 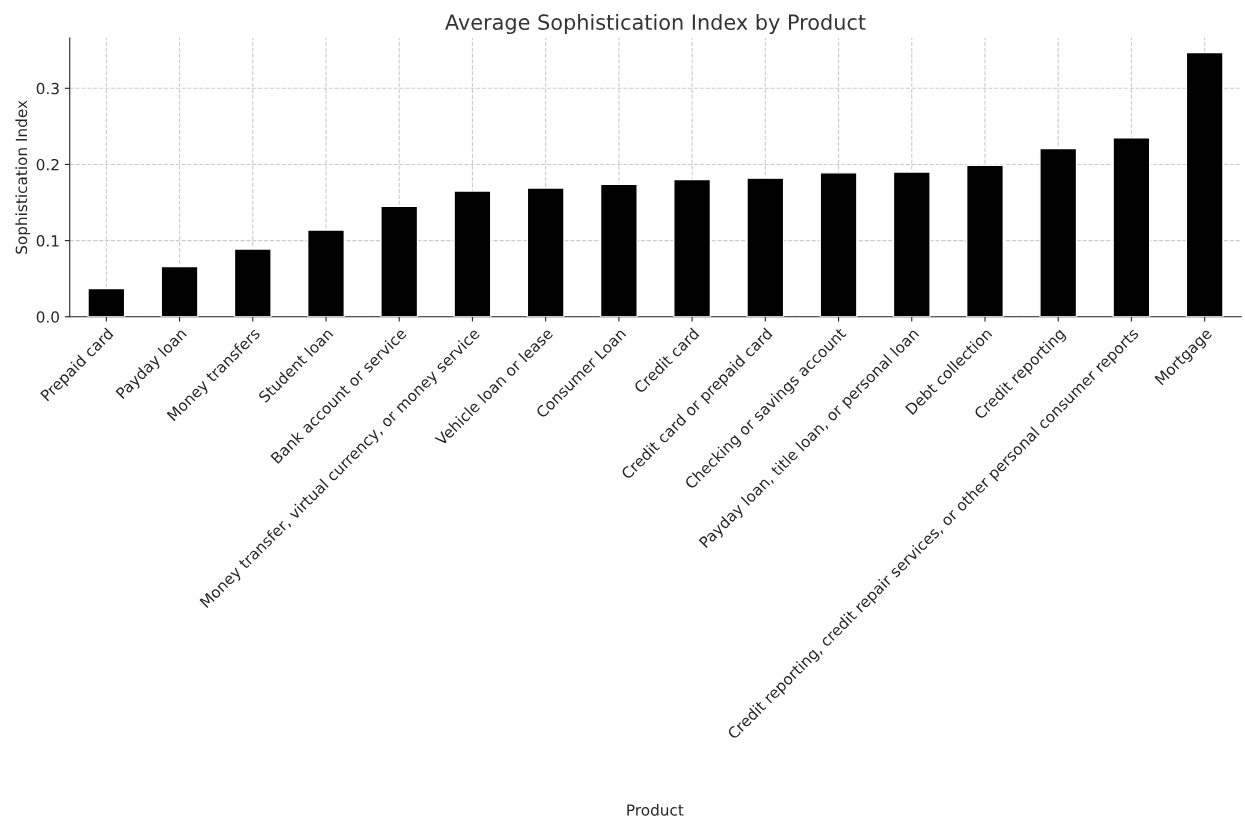 I want to click on y-axis-title: Sophistication Index, so click(x=23, y=177).